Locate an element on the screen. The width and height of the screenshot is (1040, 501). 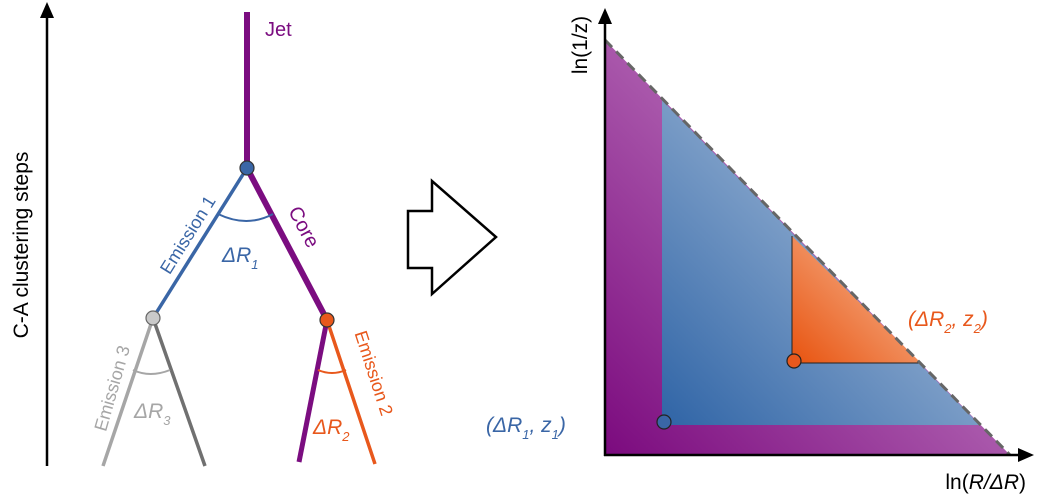
lund-y-axis-label: ln(1/z) is located at coordinates (580, 45).